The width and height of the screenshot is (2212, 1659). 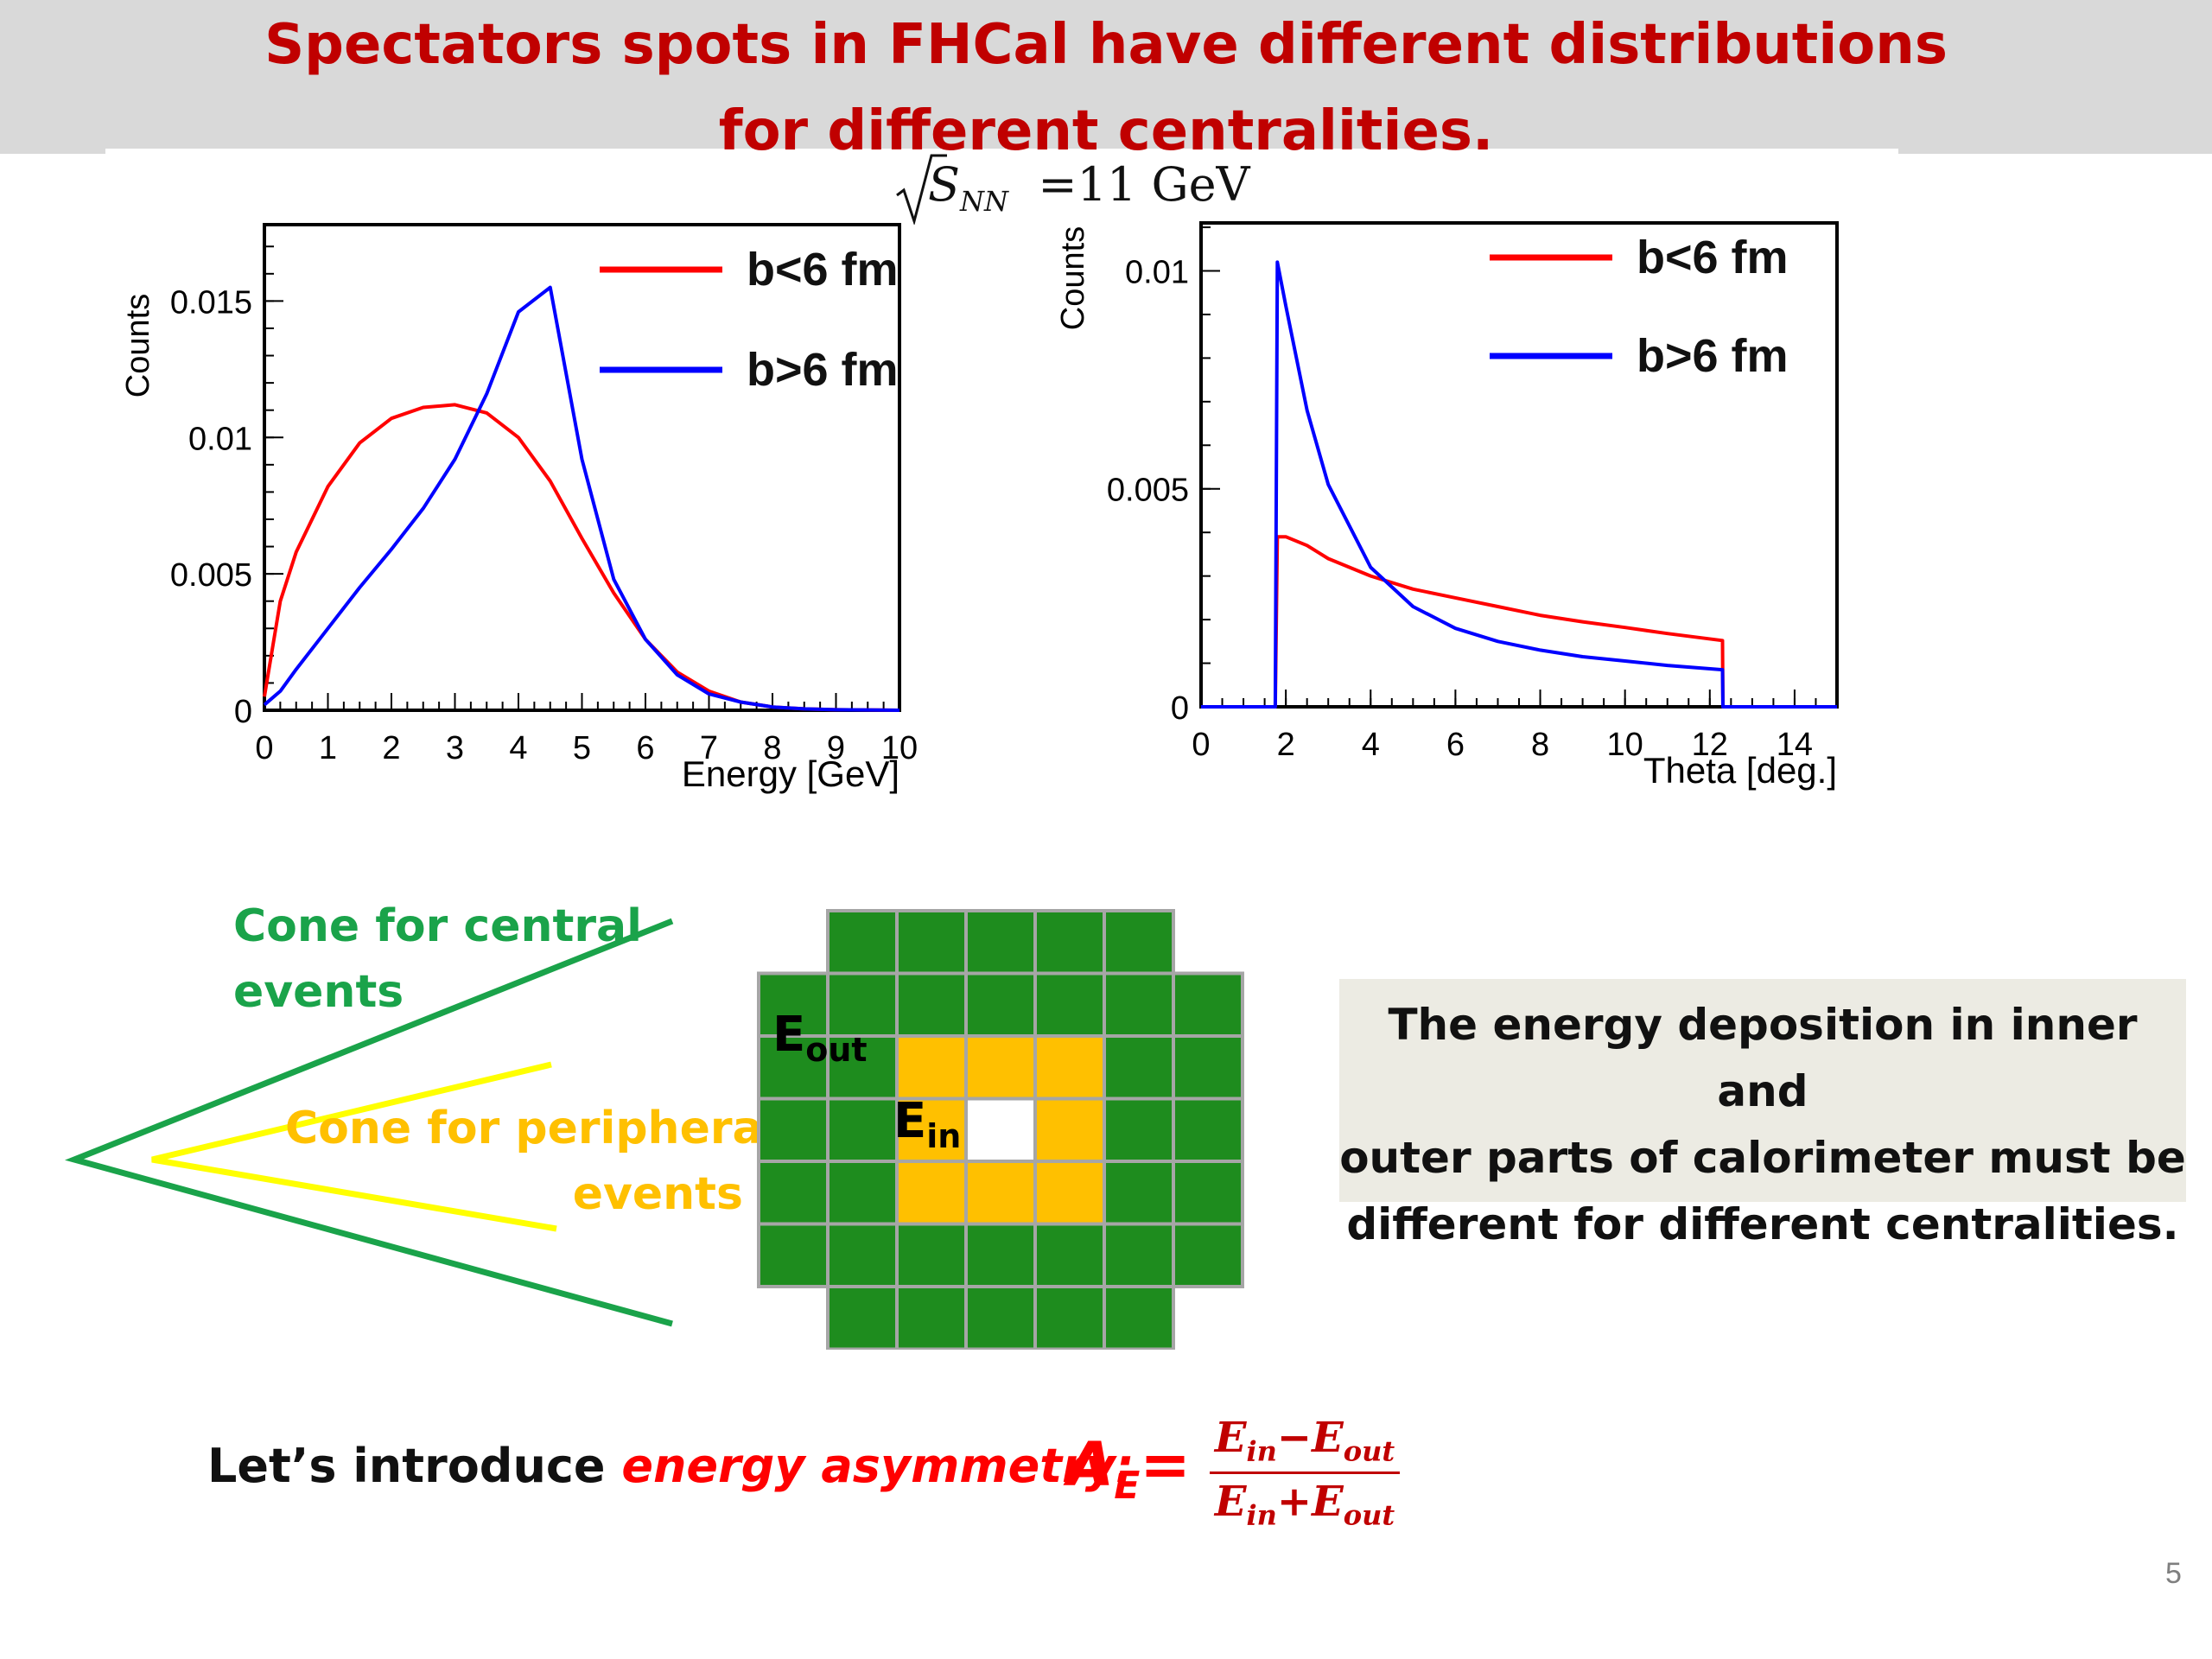 I want to click on theta-chart-xtick-label: 6, so click(x=1455, y=745).